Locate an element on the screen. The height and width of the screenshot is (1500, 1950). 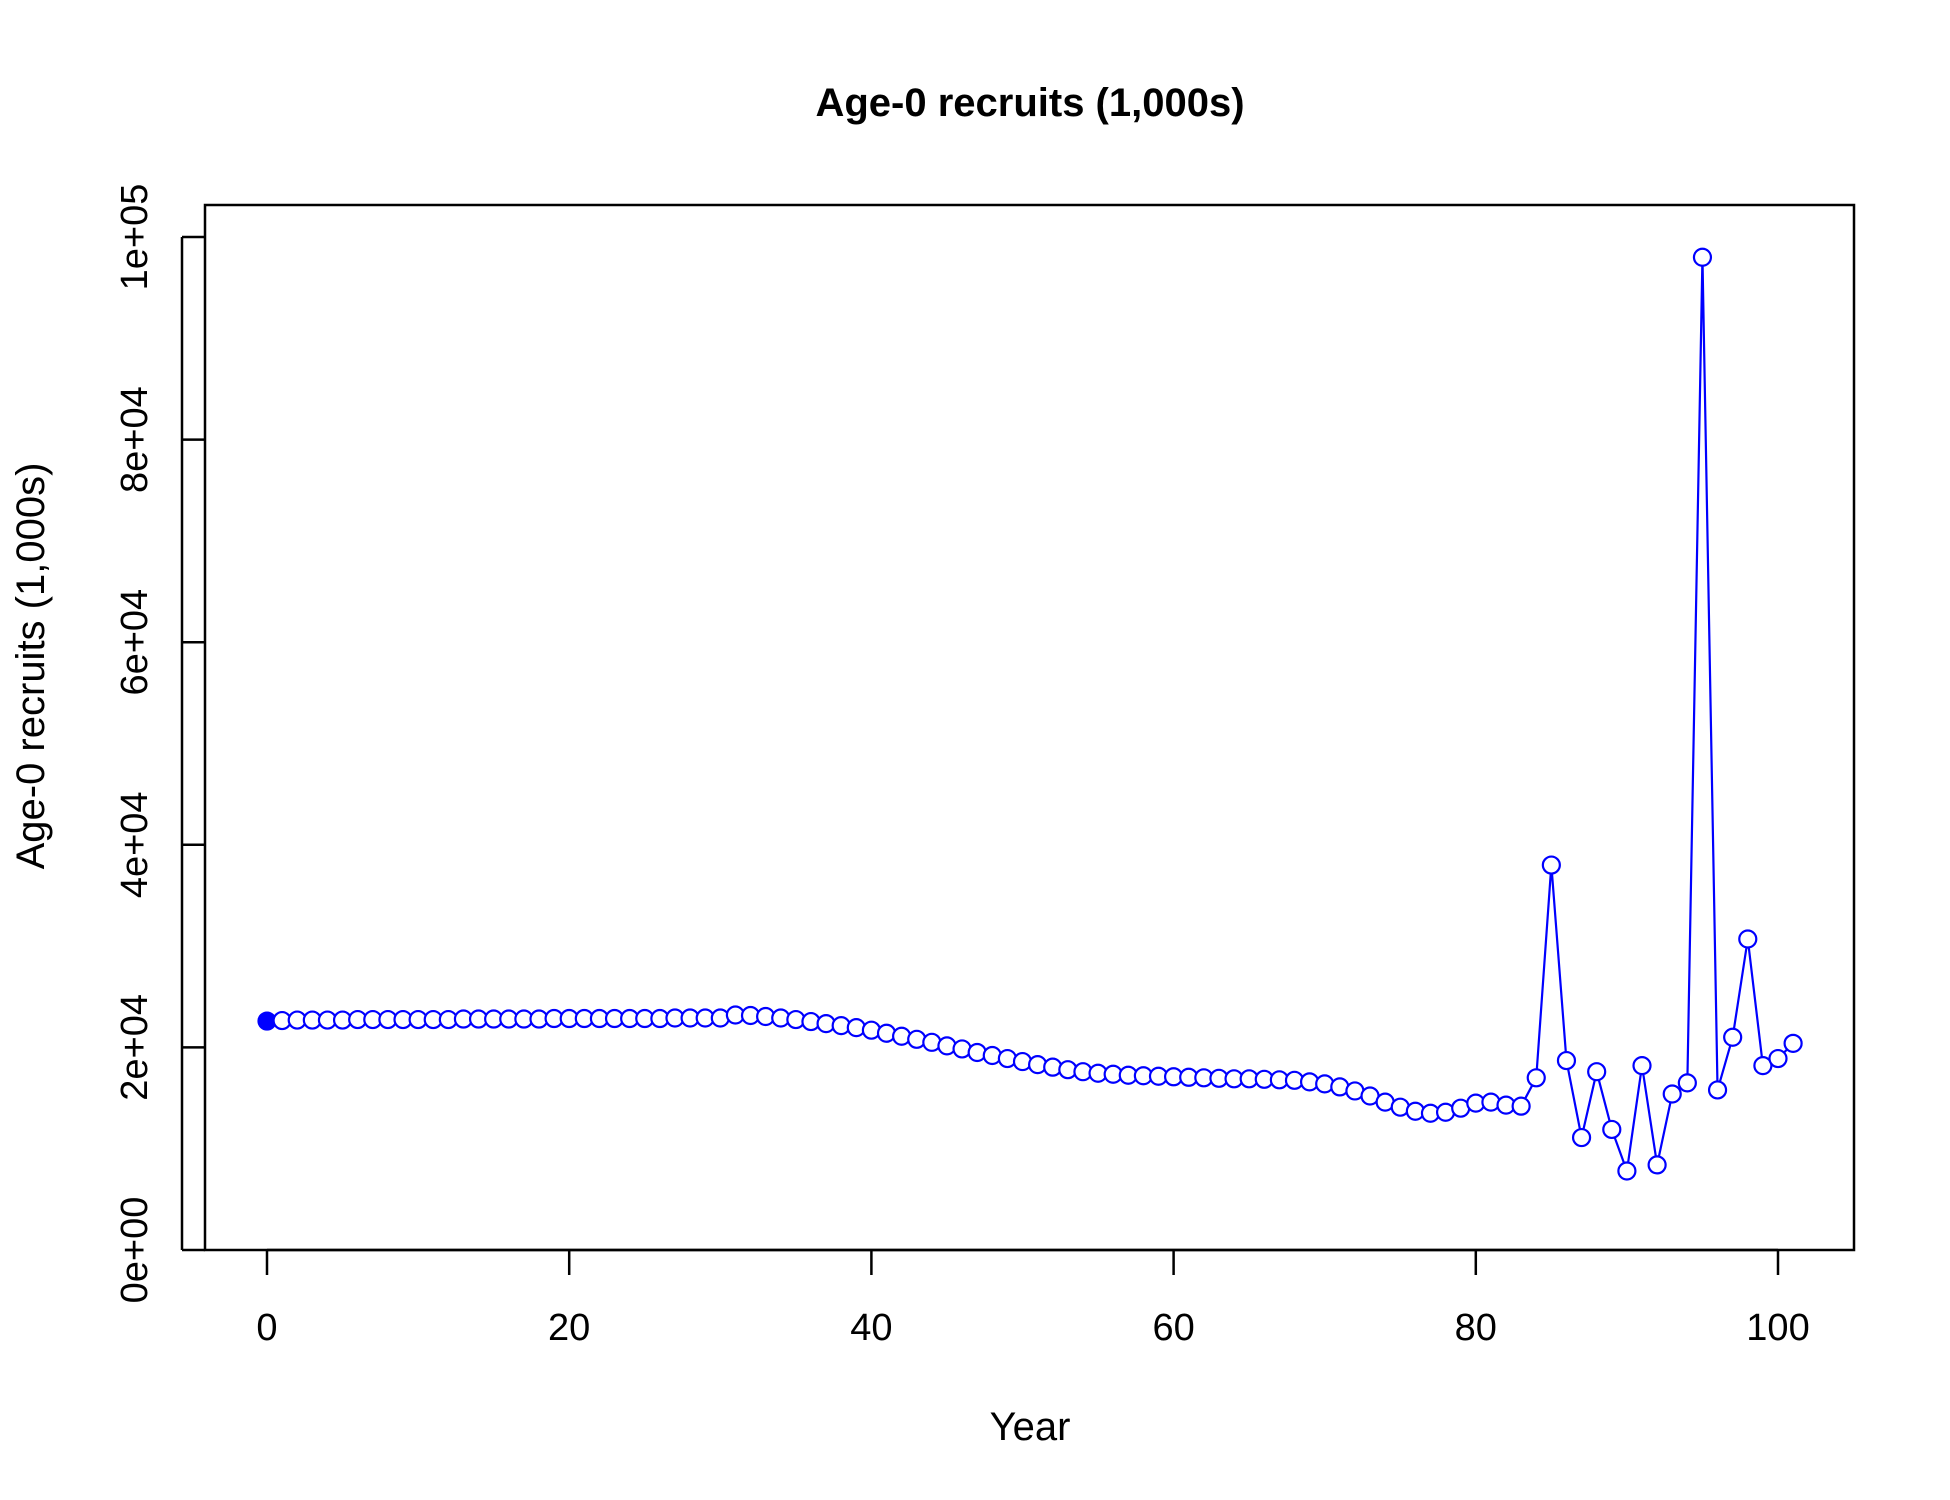
y-tick-label: 0e+00 is located at coordinates (135, 1250).